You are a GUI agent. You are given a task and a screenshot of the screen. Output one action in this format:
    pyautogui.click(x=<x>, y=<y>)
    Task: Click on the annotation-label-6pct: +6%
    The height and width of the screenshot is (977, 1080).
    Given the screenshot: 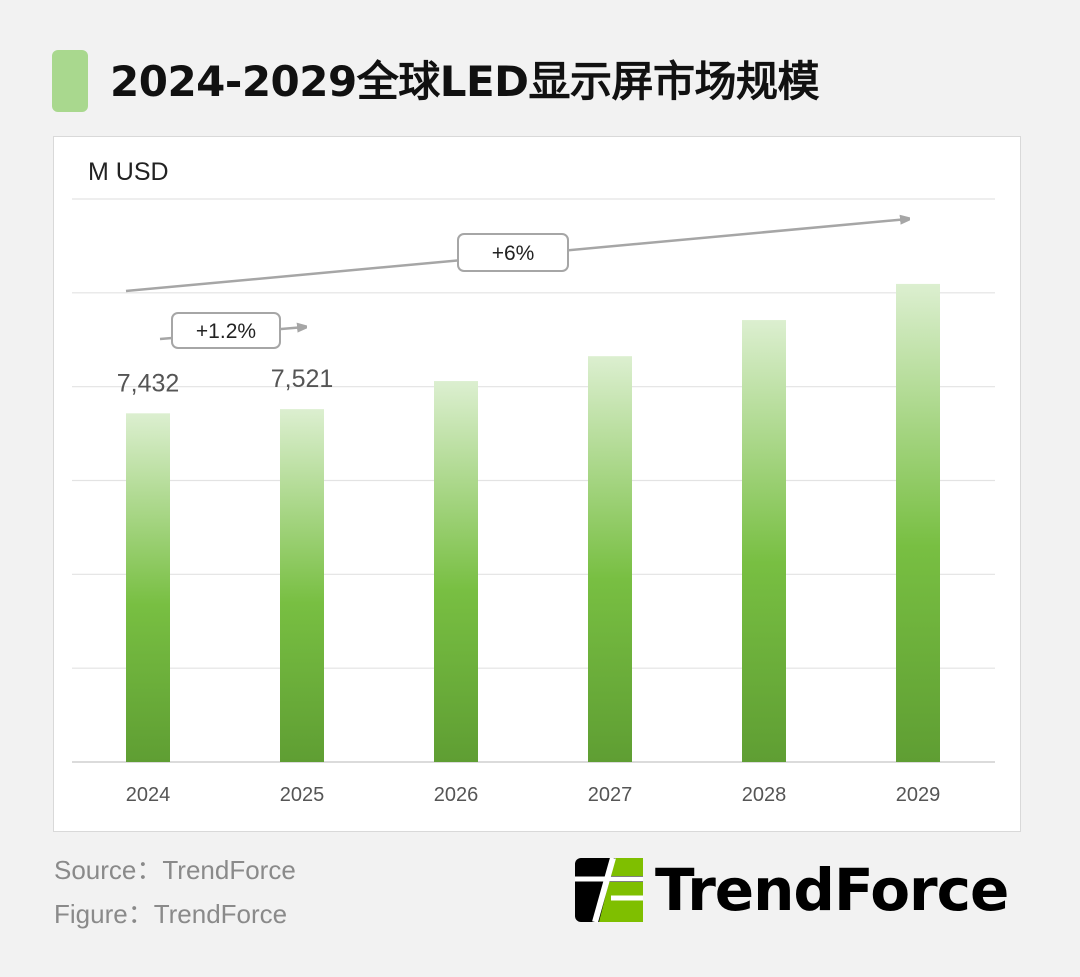 What is the action you would take?
    pyautogui.click(x=513, y=253)
    